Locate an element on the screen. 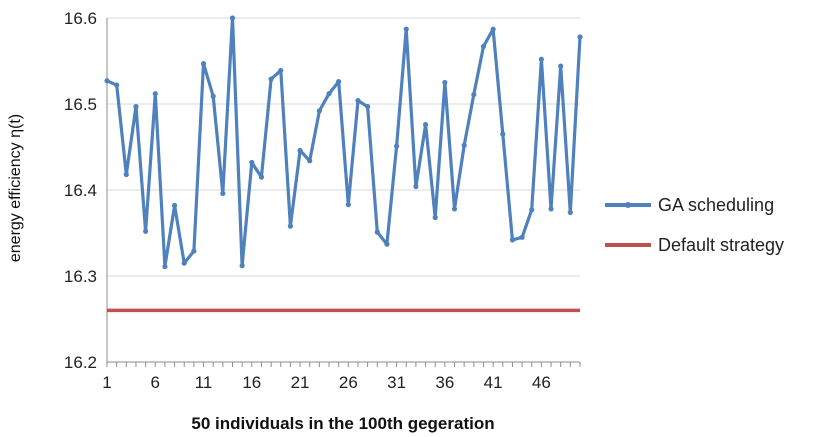  x-tick-label: 46 is located at coordinates (541, 382).